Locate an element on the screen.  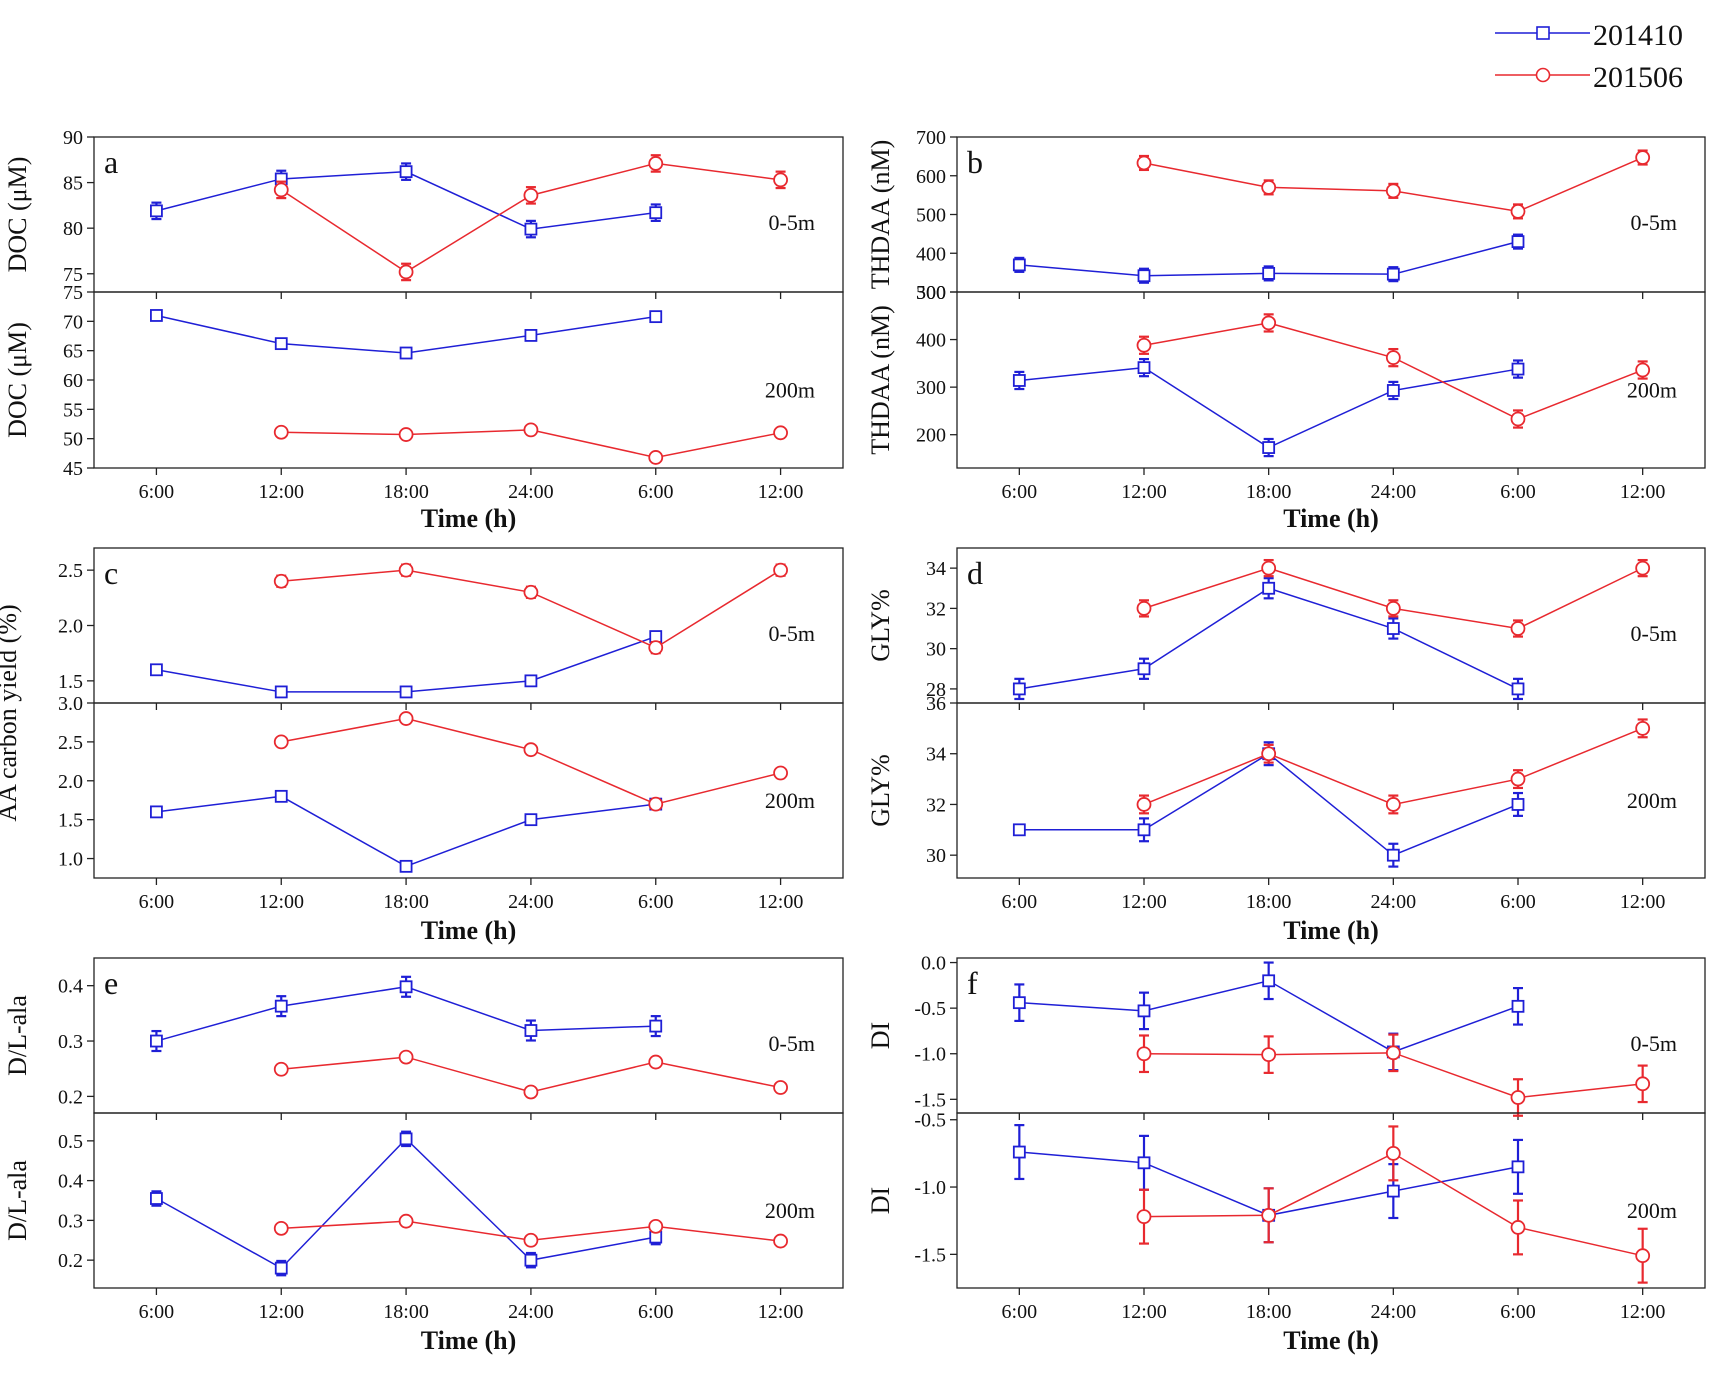
y-tick-label: 0.4 is located at coordinates (70, 987).